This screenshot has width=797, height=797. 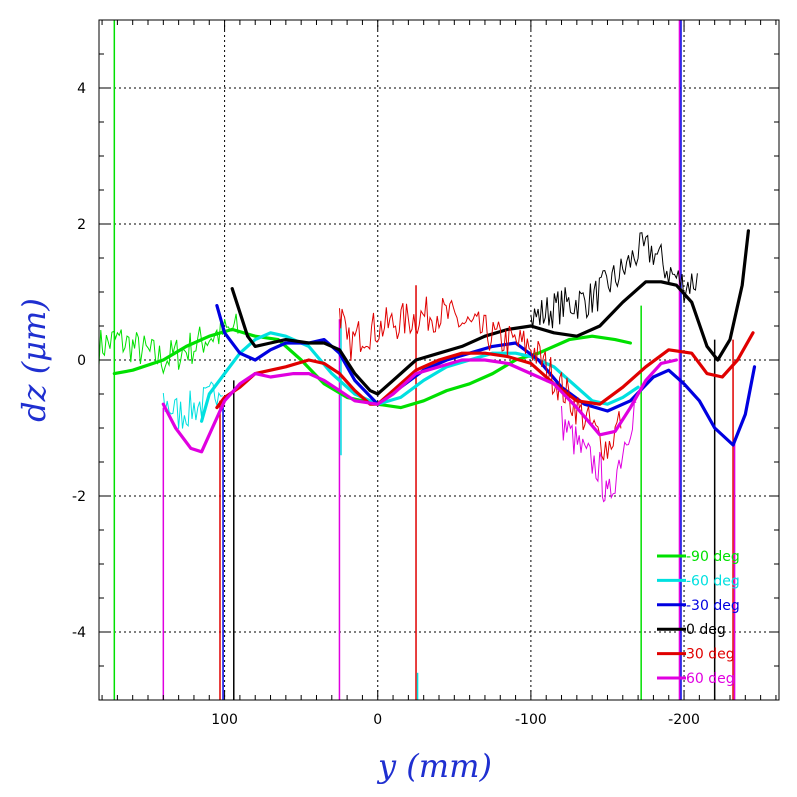 What do you see at coordinates (79, 497) in the screenshot?
I see `y-tick-label: -2` at bounding box center [79, 497].